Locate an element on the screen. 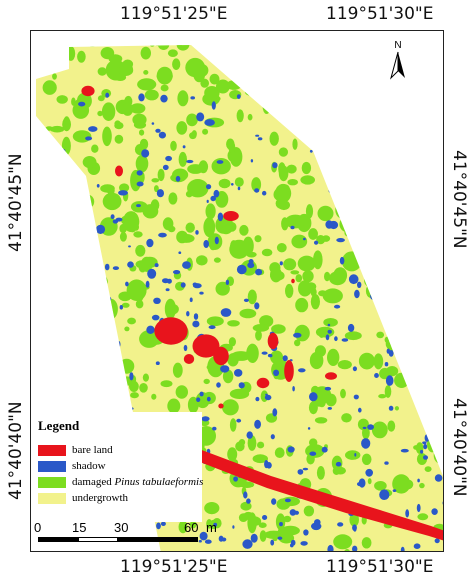  right-lat-label-lower: 41°40'40"N is located at coordinates (459, 447).